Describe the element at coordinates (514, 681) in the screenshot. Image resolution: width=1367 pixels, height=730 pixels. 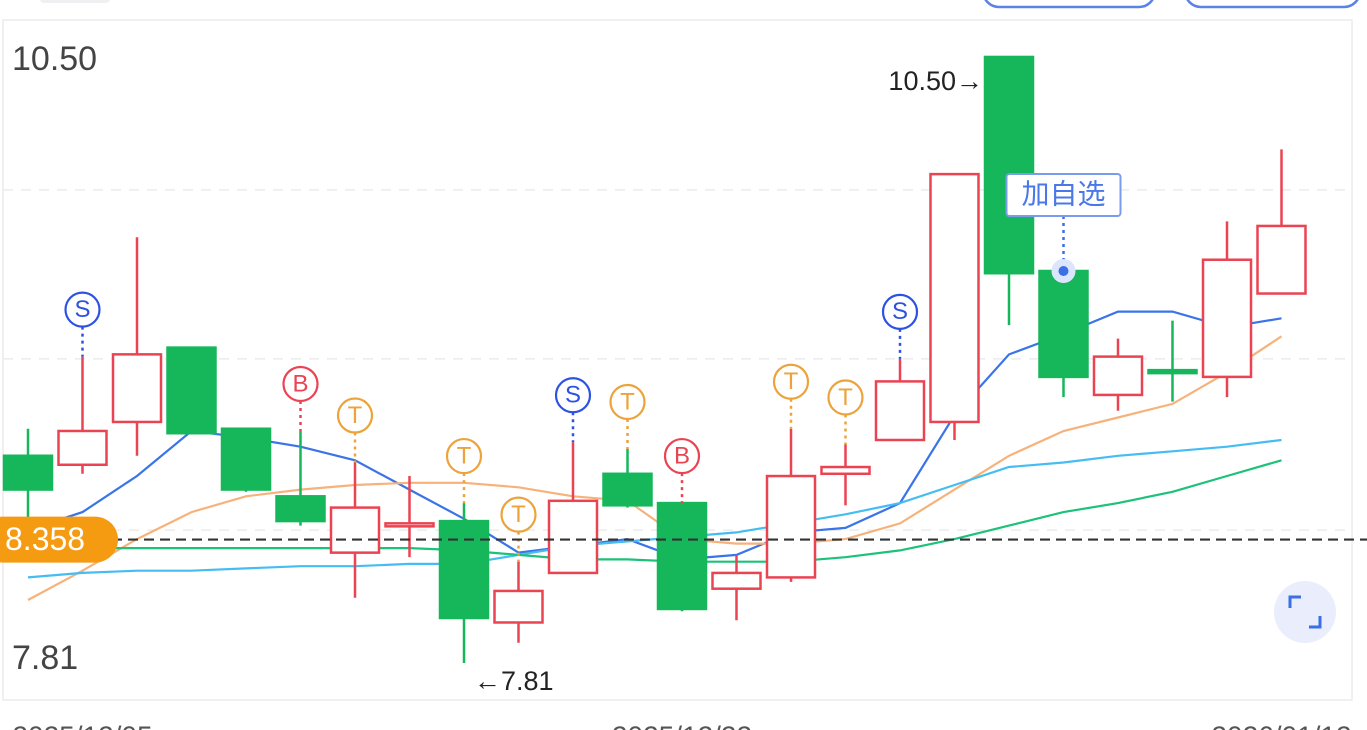
I see `low-label: ←7.81` at that location.